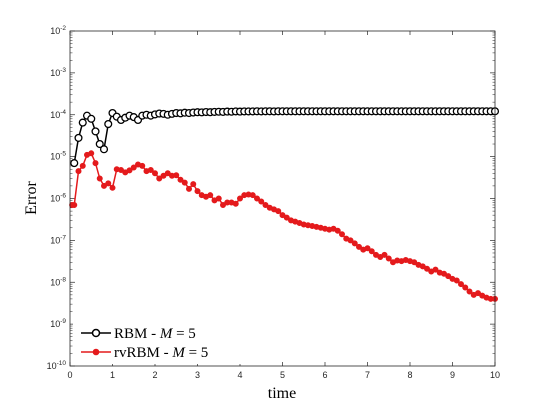  What do you see at coordinates (409, 375) in the screenshot?
I see `x-tick-label: 8` at bounding box center [409, 375].